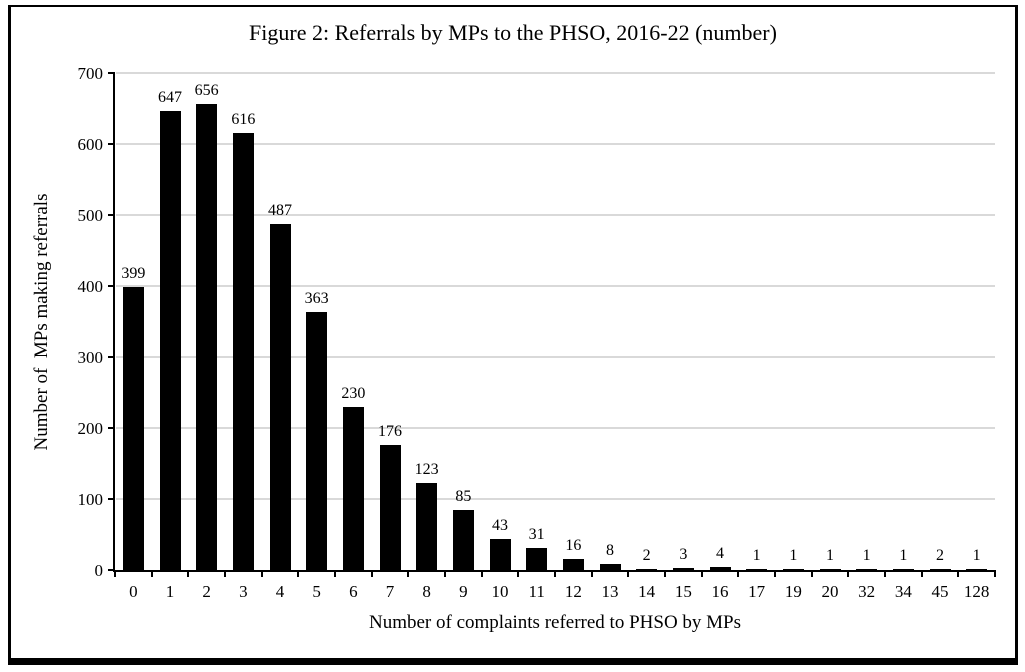 Image resolution: width=1025 pixels, height=672 pixels. What do you see at coordinates (536, 534) in the screenshot?
I see `bar-value-label: 31` at bounding box center [536, 534].